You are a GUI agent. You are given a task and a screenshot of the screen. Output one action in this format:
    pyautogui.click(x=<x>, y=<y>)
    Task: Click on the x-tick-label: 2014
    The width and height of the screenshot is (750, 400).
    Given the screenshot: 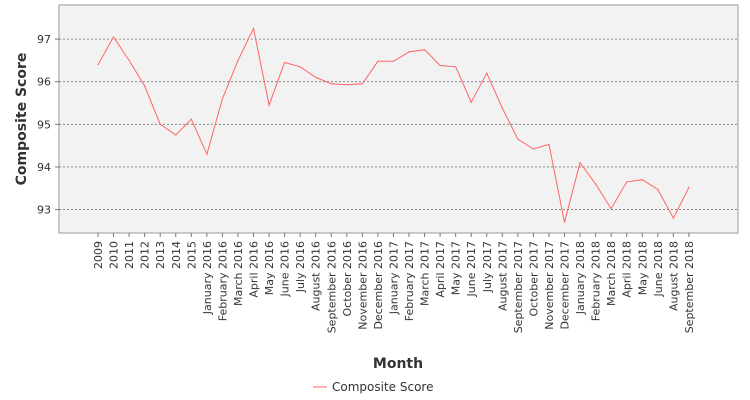 What is the action you would take?
    pyautogui.click(x=176, y=255)
    